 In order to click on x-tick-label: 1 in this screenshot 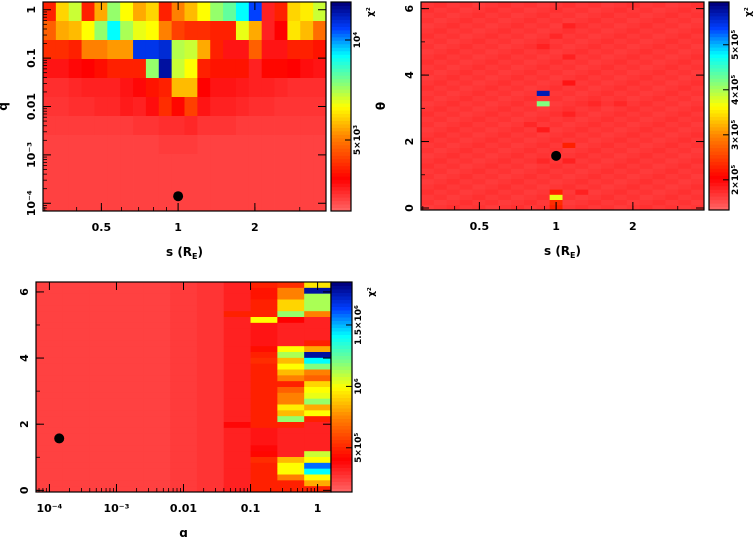, I will do `click(178, 227)`.